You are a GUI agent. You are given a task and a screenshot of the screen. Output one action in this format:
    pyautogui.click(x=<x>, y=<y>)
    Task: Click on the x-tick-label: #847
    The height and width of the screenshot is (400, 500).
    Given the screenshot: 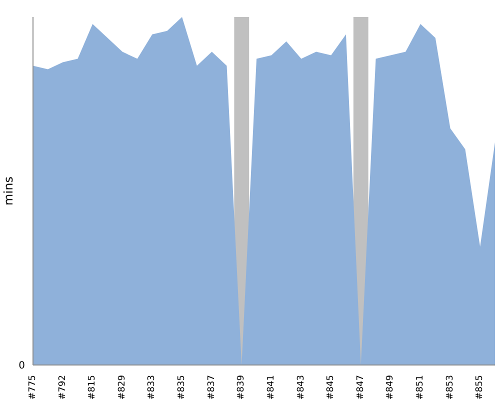 What is the action you would take?
    pyautogui.click(x=361, y=387)
    